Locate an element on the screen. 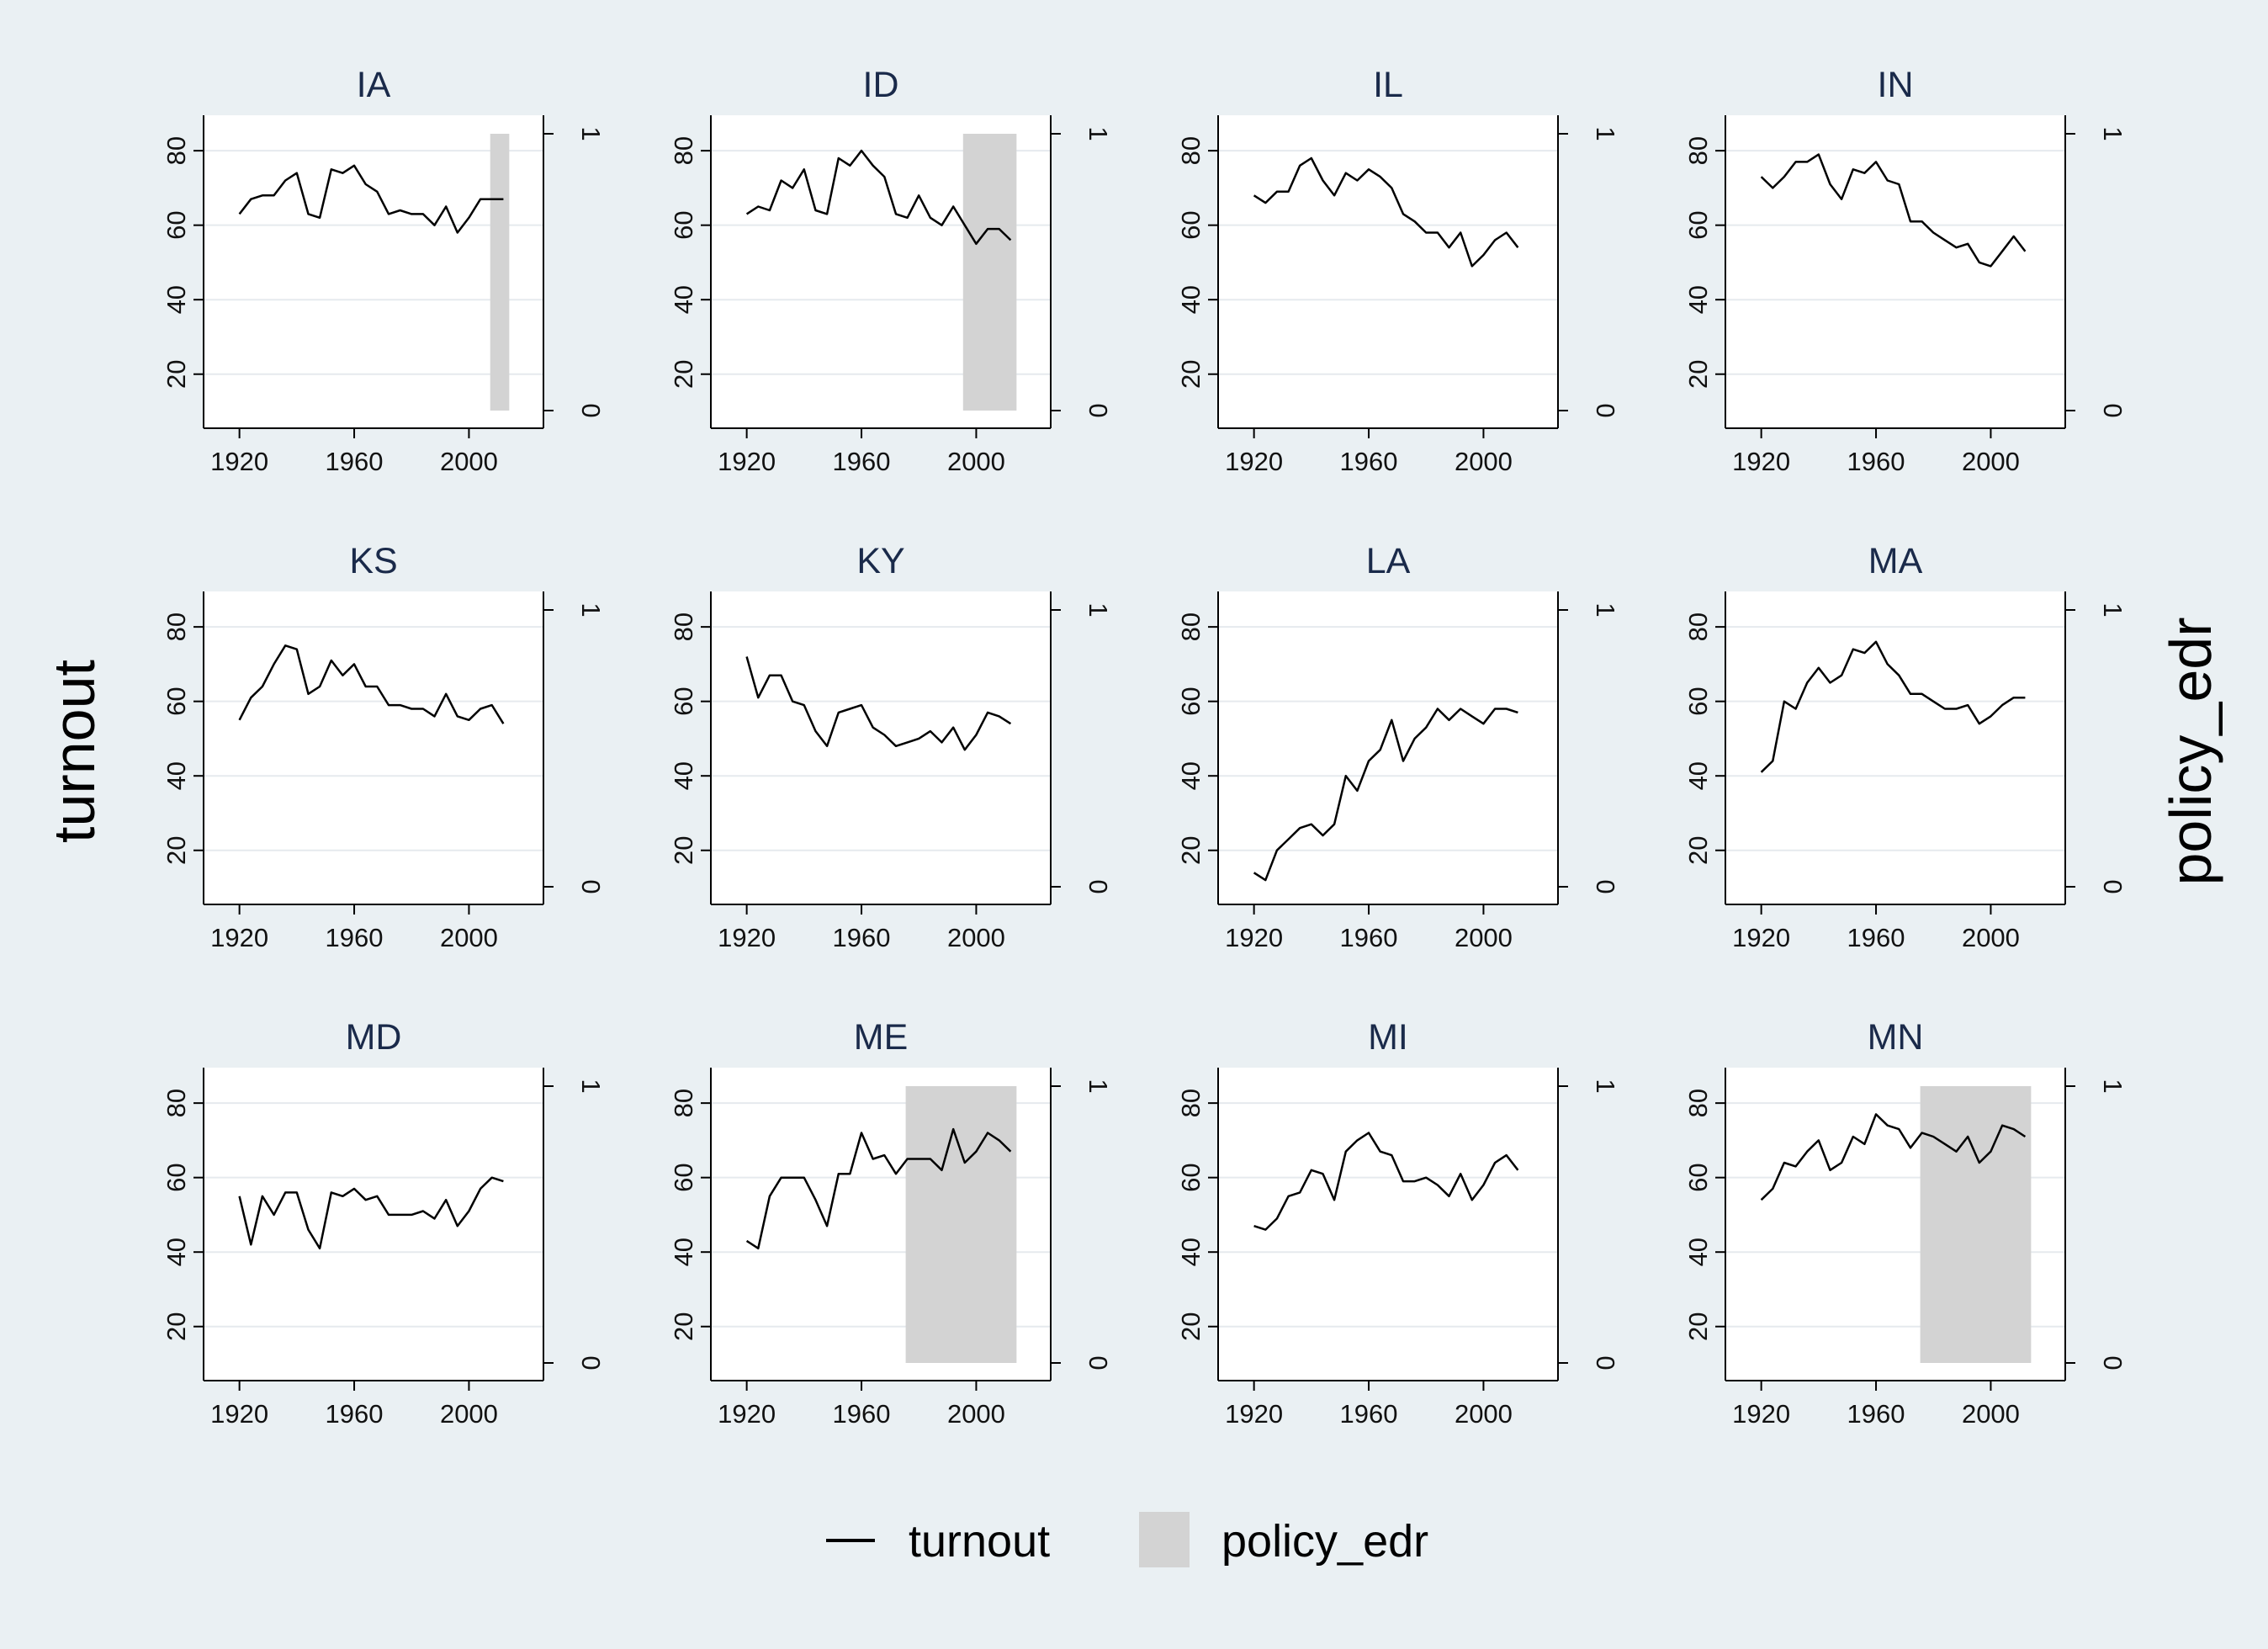 This screenshot has width=2268, height=1649. panel-il: IL 20 40 60 80 0 1 1920 1960 2000 is located at coordinates (1398, 270).